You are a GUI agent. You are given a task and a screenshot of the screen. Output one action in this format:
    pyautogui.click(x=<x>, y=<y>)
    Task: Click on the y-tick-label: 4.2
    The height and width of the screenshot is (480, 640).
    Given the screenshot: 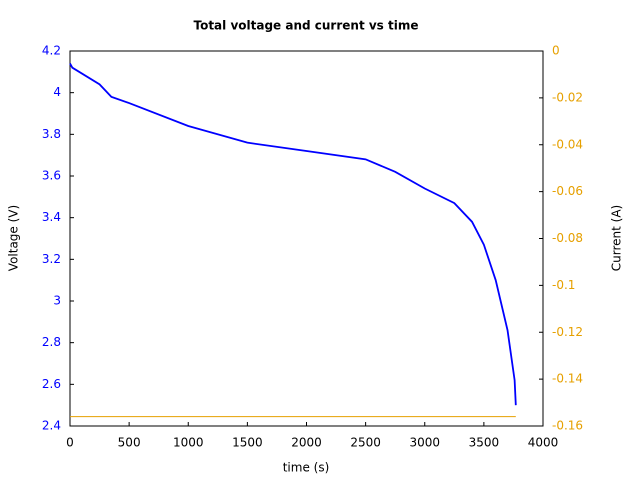 What is the action you would take?
    pyautogui.click(x=51, y=51)
    